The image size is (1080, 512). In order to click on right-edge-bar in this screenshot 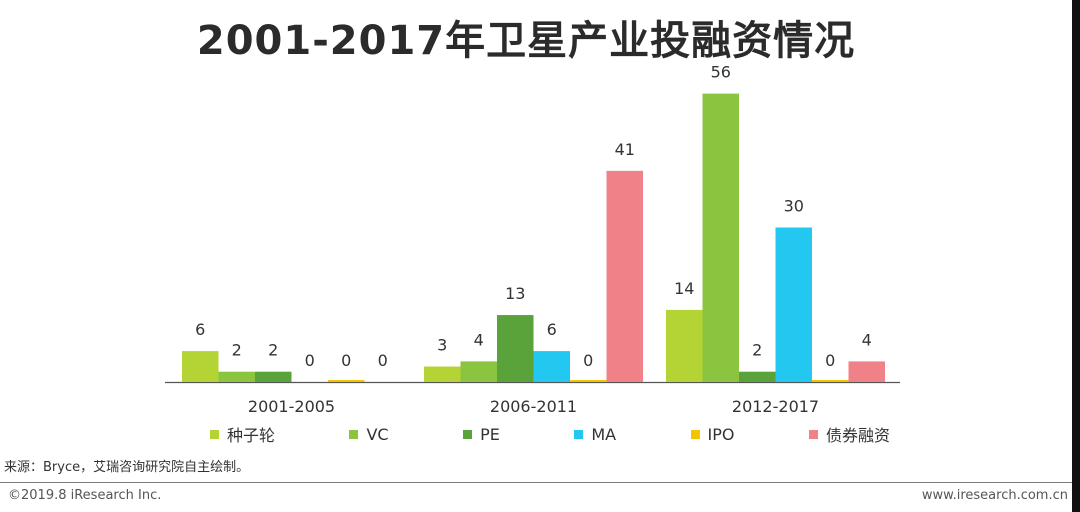, I will do `click(1076, 256)`.